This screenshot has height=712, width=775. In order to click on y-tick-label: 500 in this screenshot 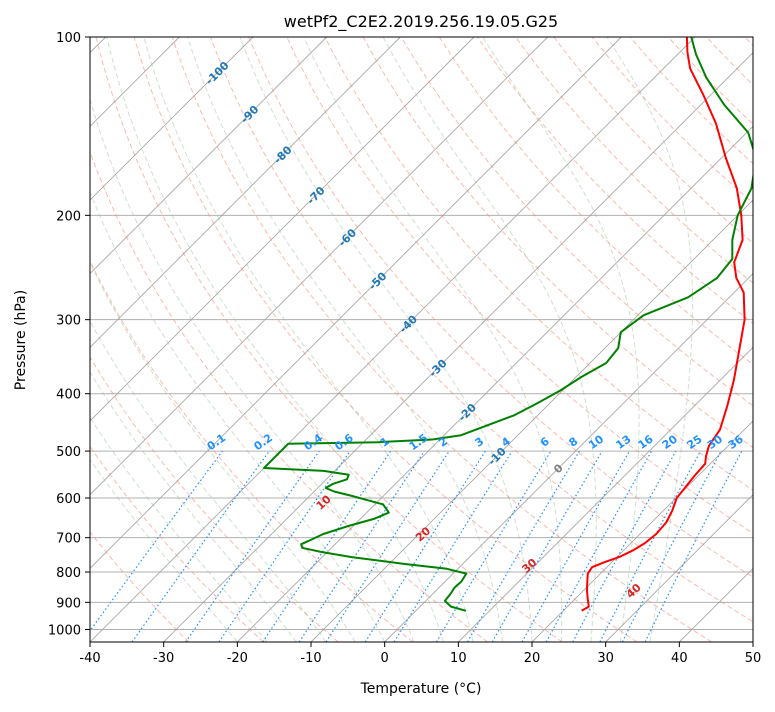, I will do `click(68, 452)`.